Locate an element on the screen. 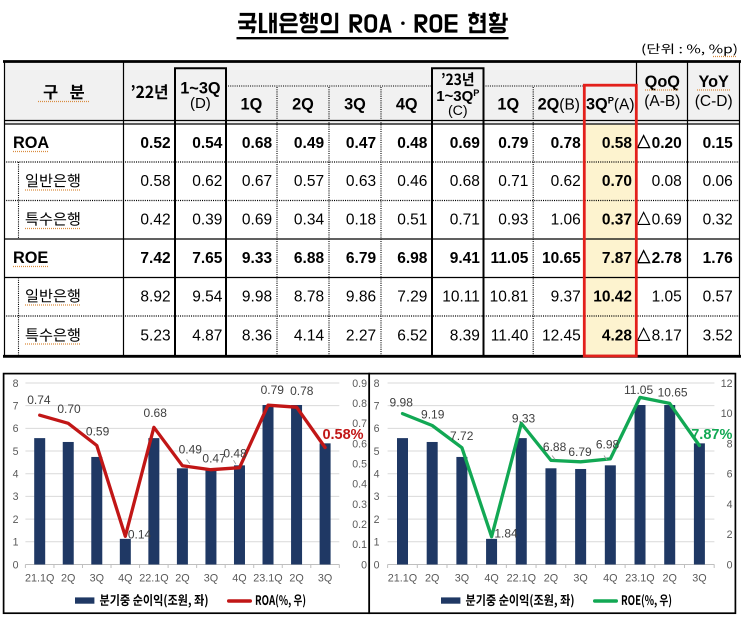  svg-text: 9.86 is located at coordinates (361, 296).